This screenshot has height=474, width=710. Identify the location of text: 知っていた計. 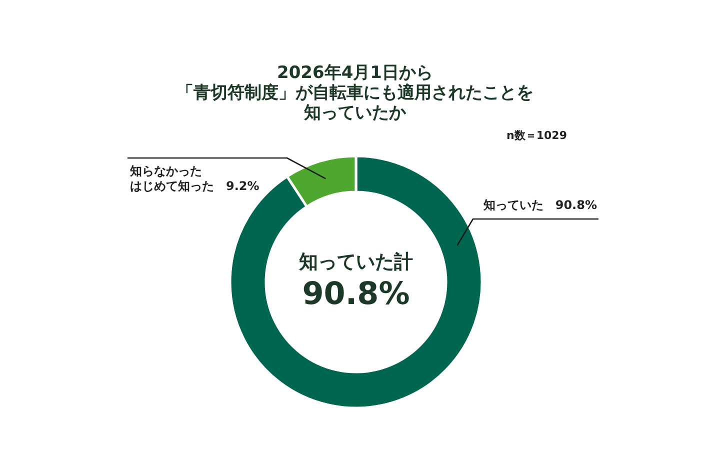
(355, 262).